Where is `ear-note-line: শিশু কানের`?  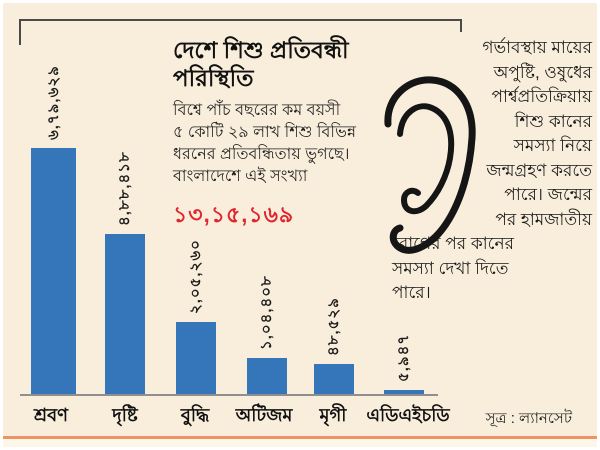 ear-note-line: শিশু কানের is located at coordinates (553, 121).